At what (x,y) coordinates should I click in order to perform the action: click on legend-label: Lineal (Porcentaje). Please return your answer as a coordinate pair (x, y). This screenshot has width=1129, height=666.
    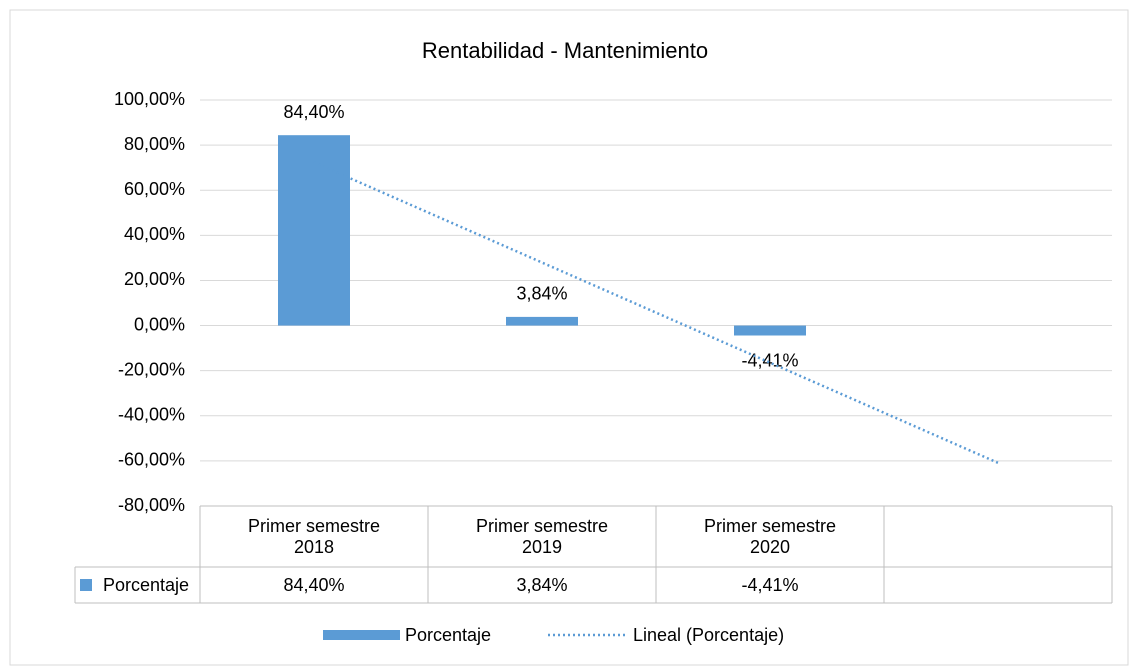
    Looking at the image, I should click on (708, 635).